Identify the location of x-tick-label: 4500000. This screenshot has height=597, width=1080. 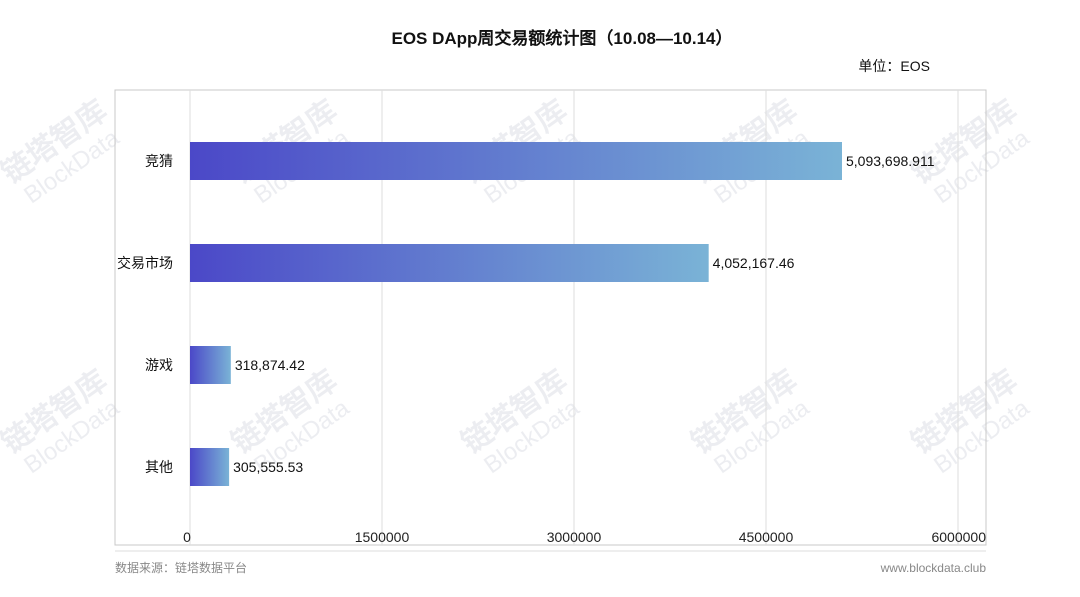
(766, 537).